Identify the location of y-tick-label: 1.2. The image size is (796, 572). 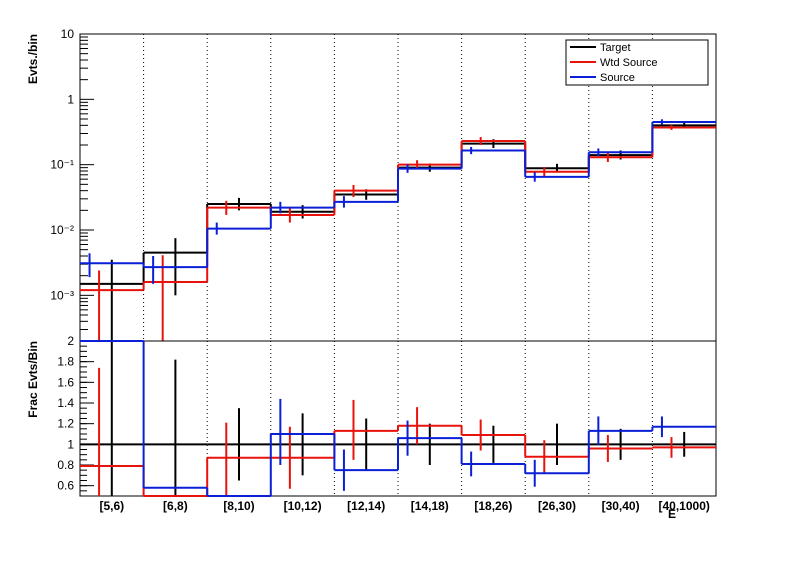
(65, 424).